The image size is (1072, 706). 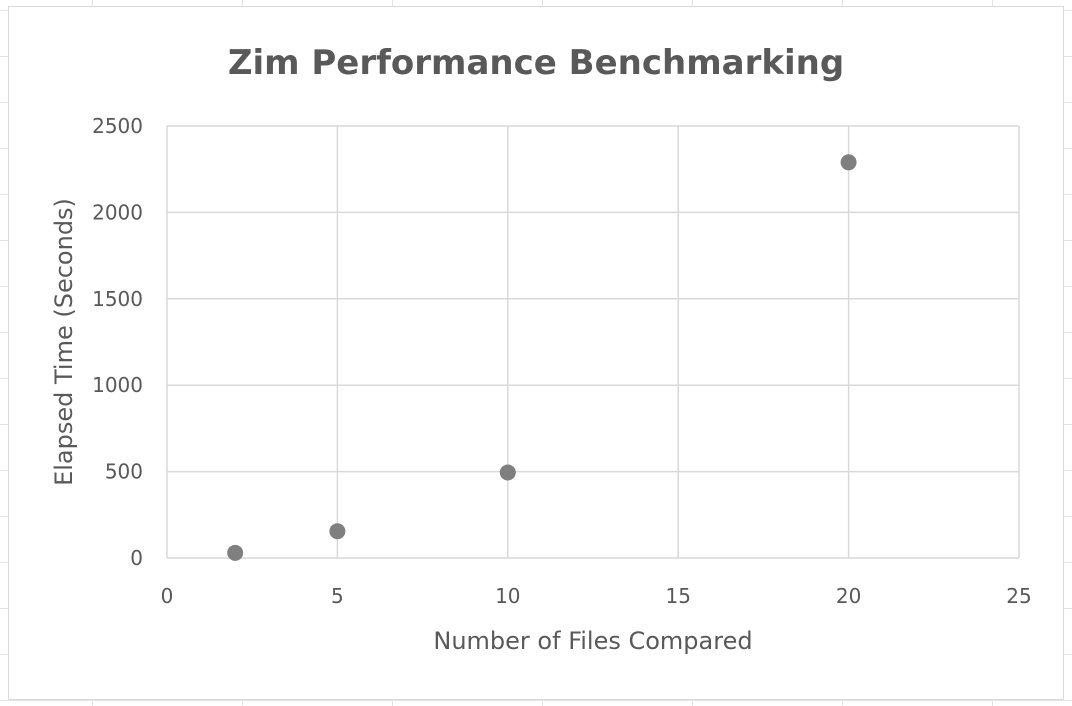 What do you see at coordinates (536, 63) in the screenshot?
I see `chart-title: Zim Performance Benchmarking` at bounding box center [536, 63].